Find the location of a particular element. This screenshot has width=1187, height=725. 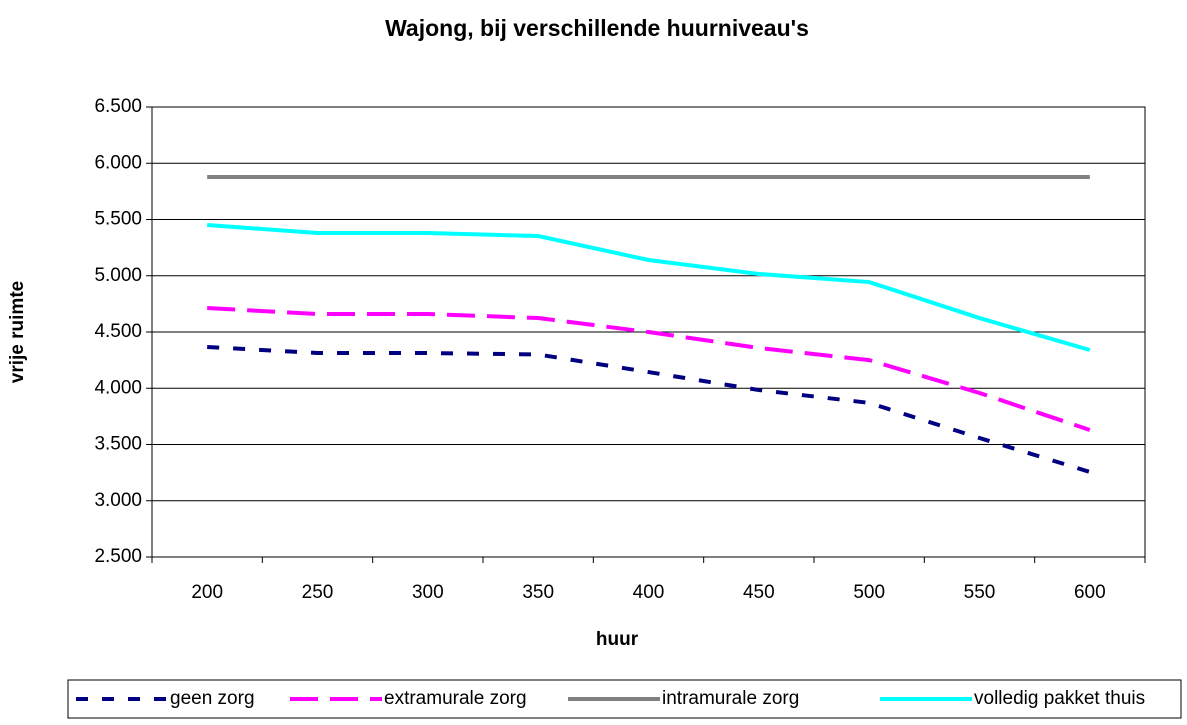

y-tick-label: 4.500 is located at coordinates (118, 331).